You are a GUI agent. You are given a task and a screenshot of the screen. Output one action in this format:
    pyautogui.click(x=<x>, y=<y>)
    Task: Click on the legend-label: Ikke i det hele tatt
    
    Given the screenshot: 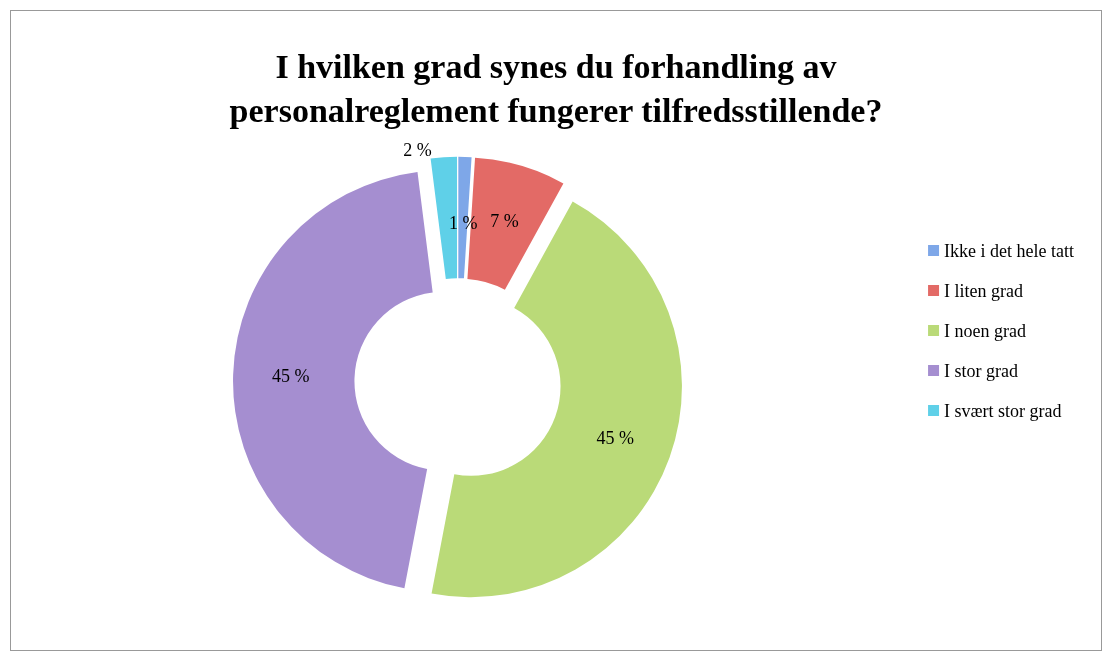 What is the action you would take?
    pyautogui.click(x=1009, y=250)
    